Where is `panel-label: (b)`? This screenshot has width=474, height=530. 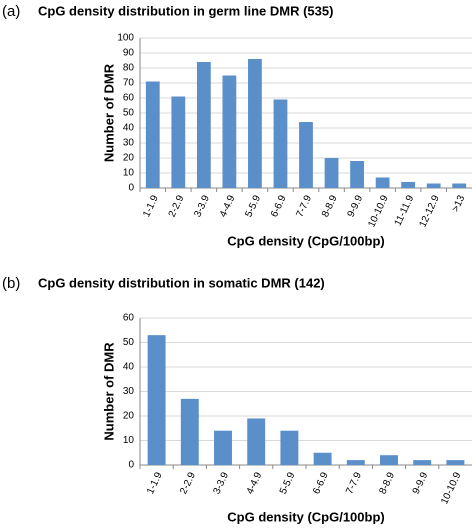
panel-label: (b) is located at coordinates (11, 283).